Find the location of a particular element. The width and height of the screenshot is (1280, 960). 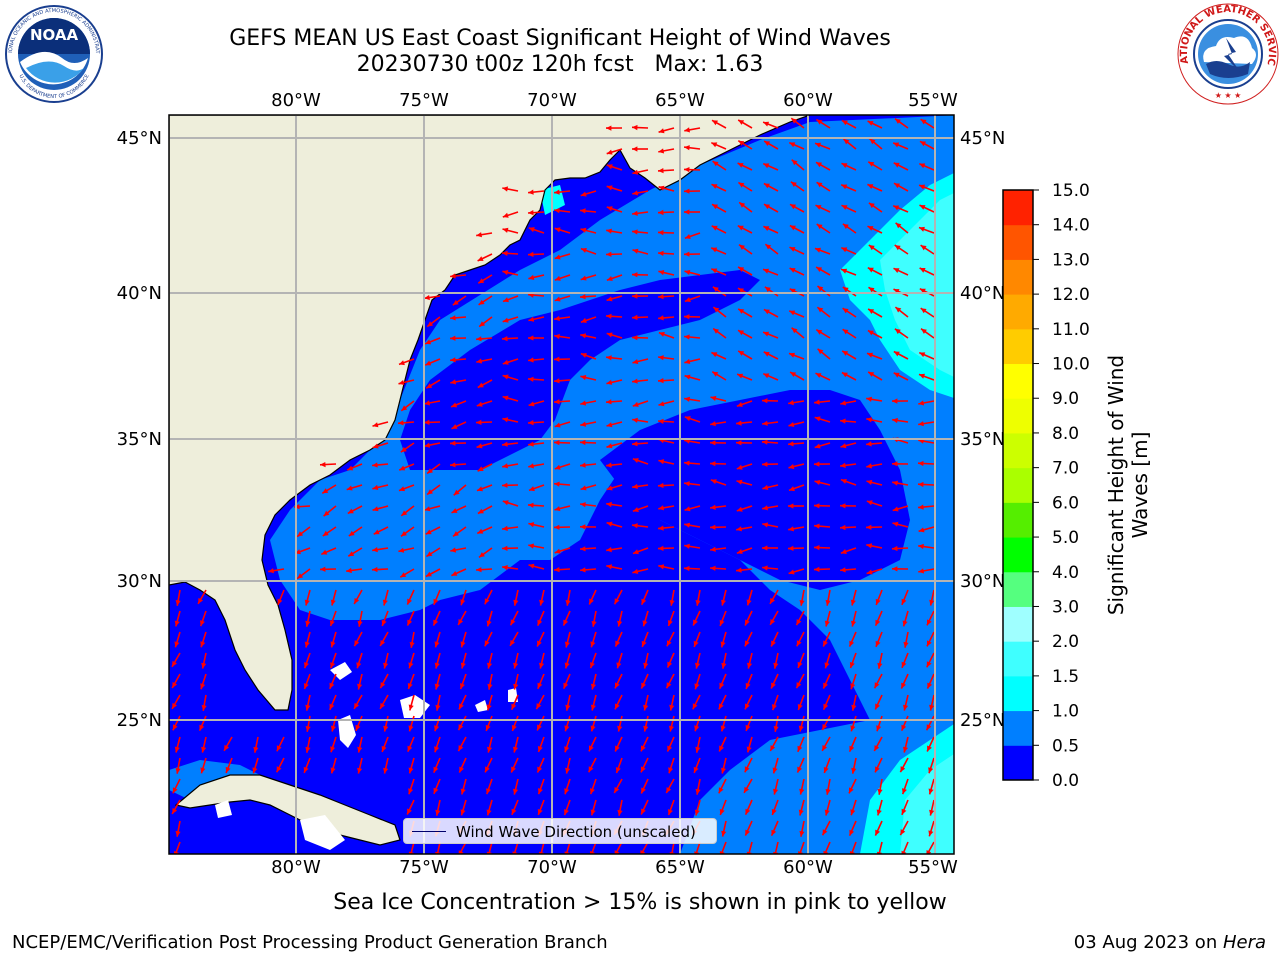

lon-labels-bottom: 80°W 75°W 70°W 65°W 60°W 55°W is located at coordinates (614, 867).